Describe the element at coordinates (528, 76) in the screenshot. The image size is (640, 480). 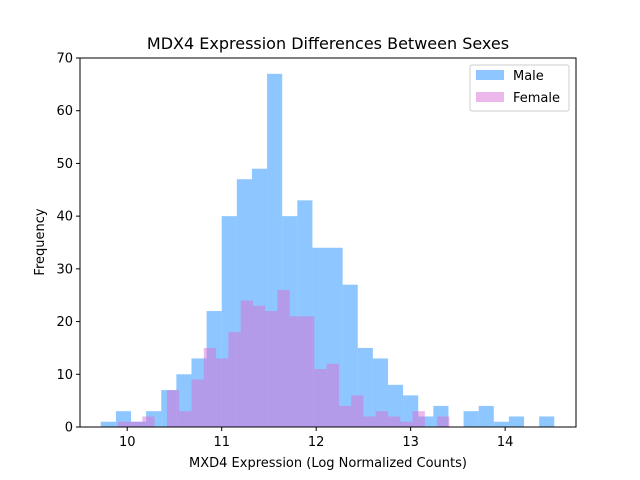
I see `legend-label-male: Male` at that location.